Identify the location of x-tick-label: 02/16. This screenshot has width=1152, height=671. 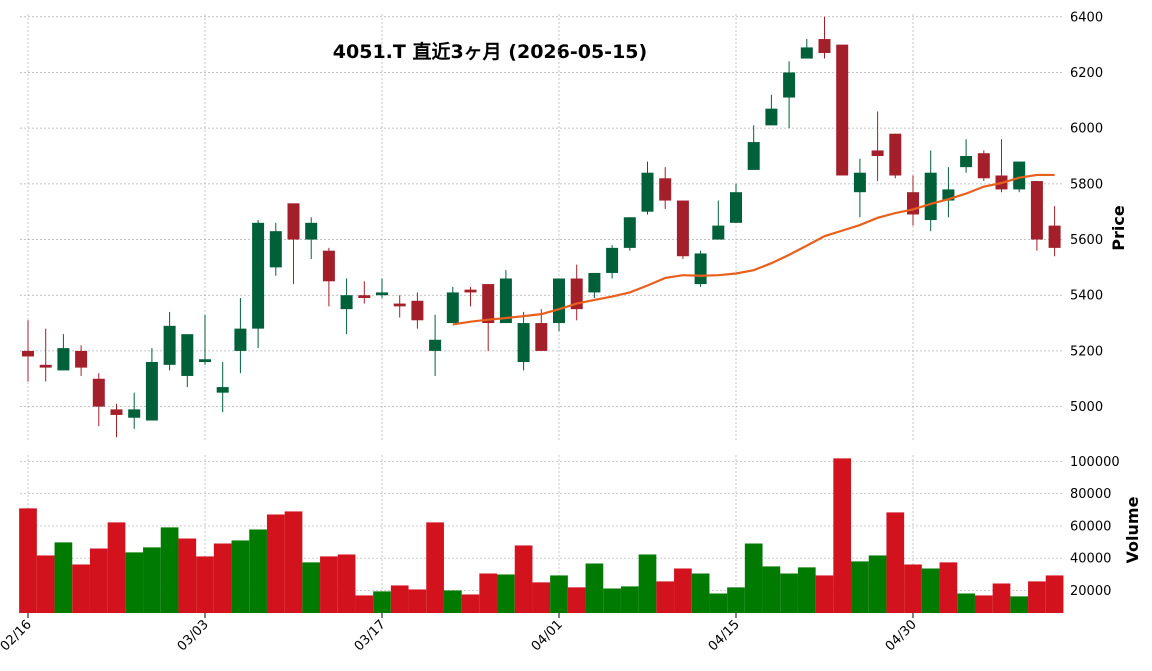
(17, 635).